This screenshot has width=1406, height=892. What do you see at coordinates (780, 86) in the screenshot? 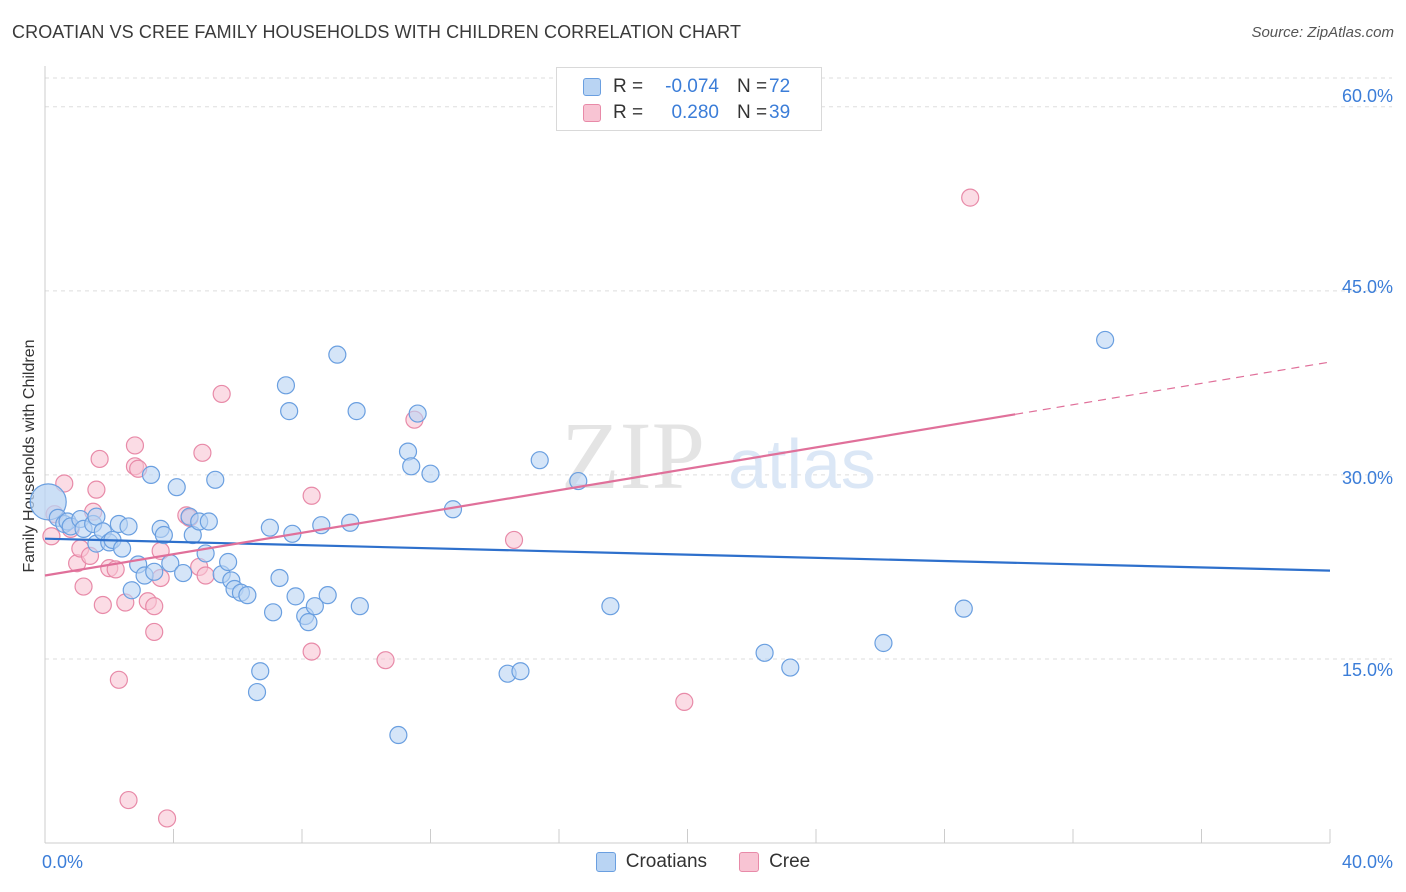
I see `n-value: 72` at bounding box center [780, 86].